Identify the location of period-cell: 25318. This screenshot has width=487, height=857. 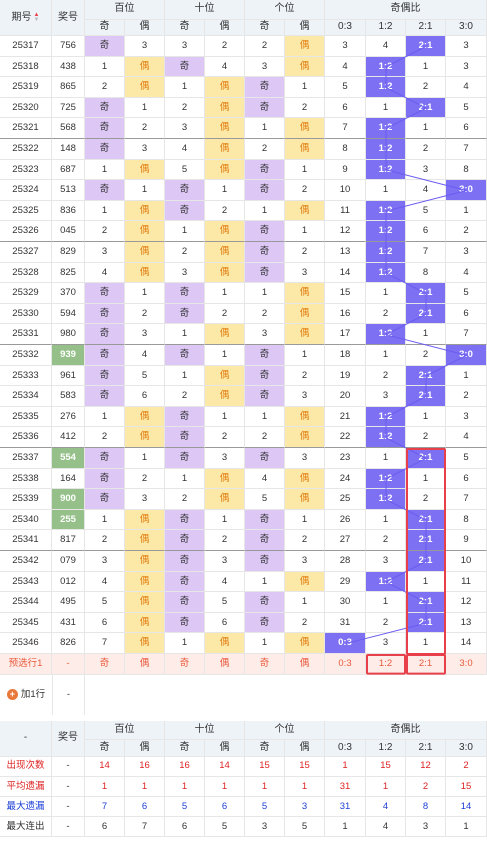
(26, 67).